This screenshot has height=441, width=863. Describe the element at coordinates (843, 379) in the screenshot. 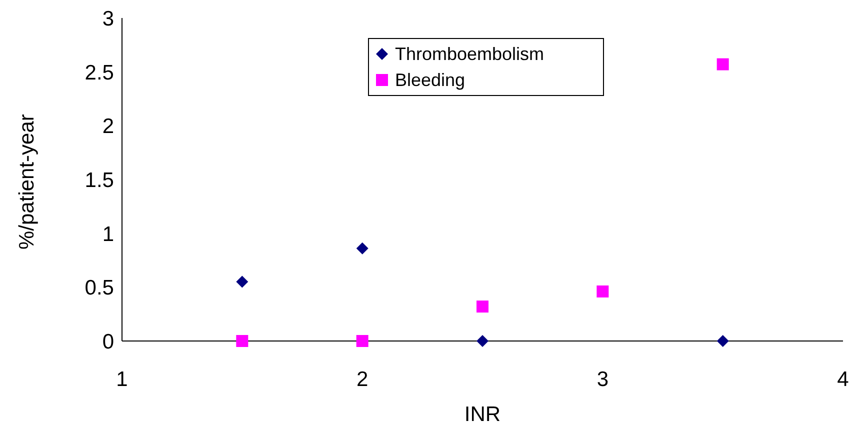

I see `x-tick-label: 4` at that location.